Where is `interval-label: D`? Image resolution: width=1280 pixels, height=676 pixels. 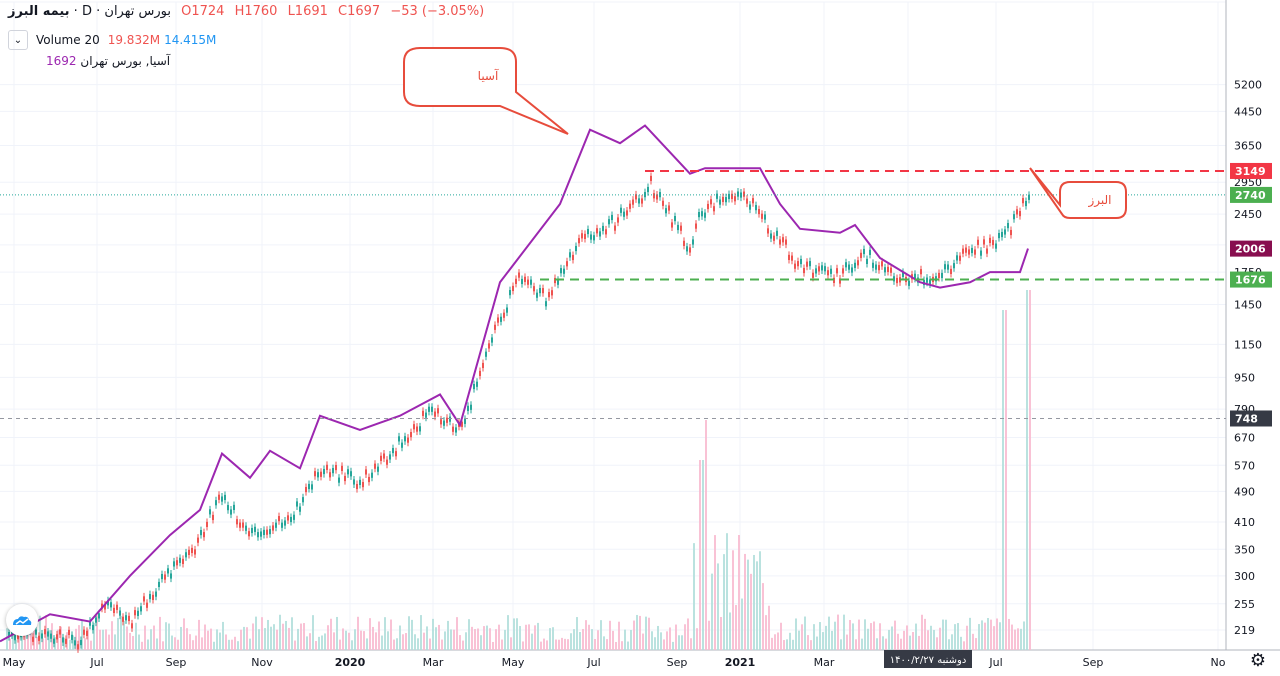 interval-label: D is located at coordinates (86, 11).